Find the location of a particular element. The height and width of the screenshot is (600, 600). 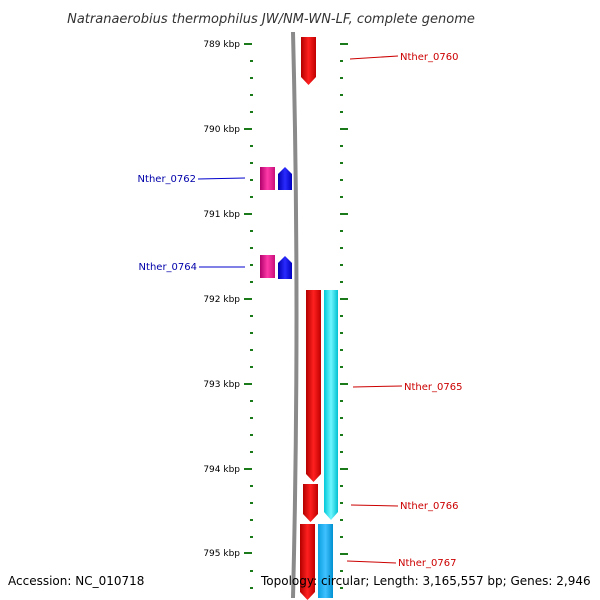

ruler-label: 792 kbp is located at coordinates (221, 300).